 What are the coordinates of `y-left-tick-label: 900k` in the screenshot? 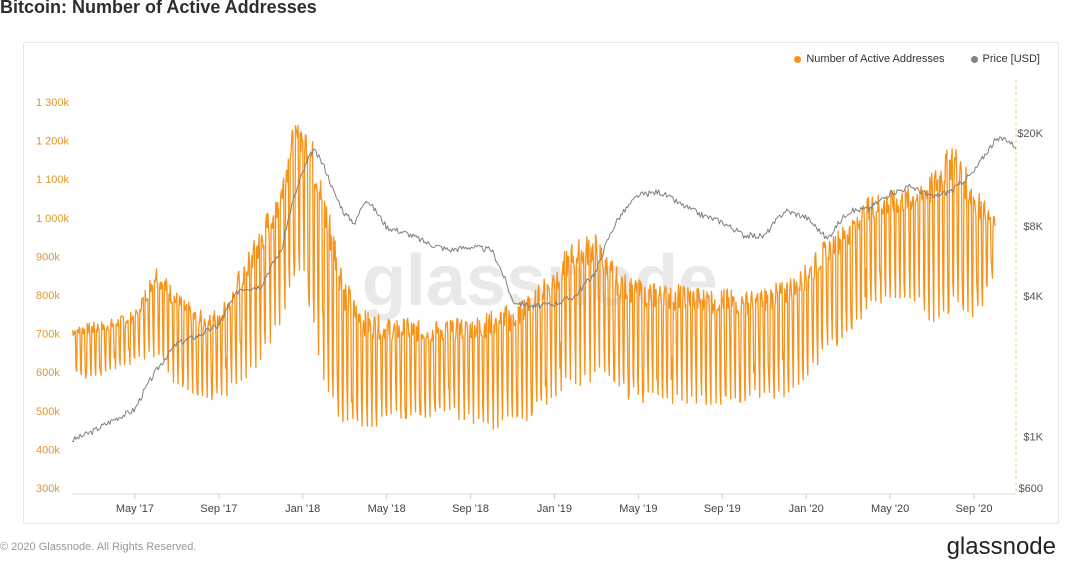 It's located at (48, 257).